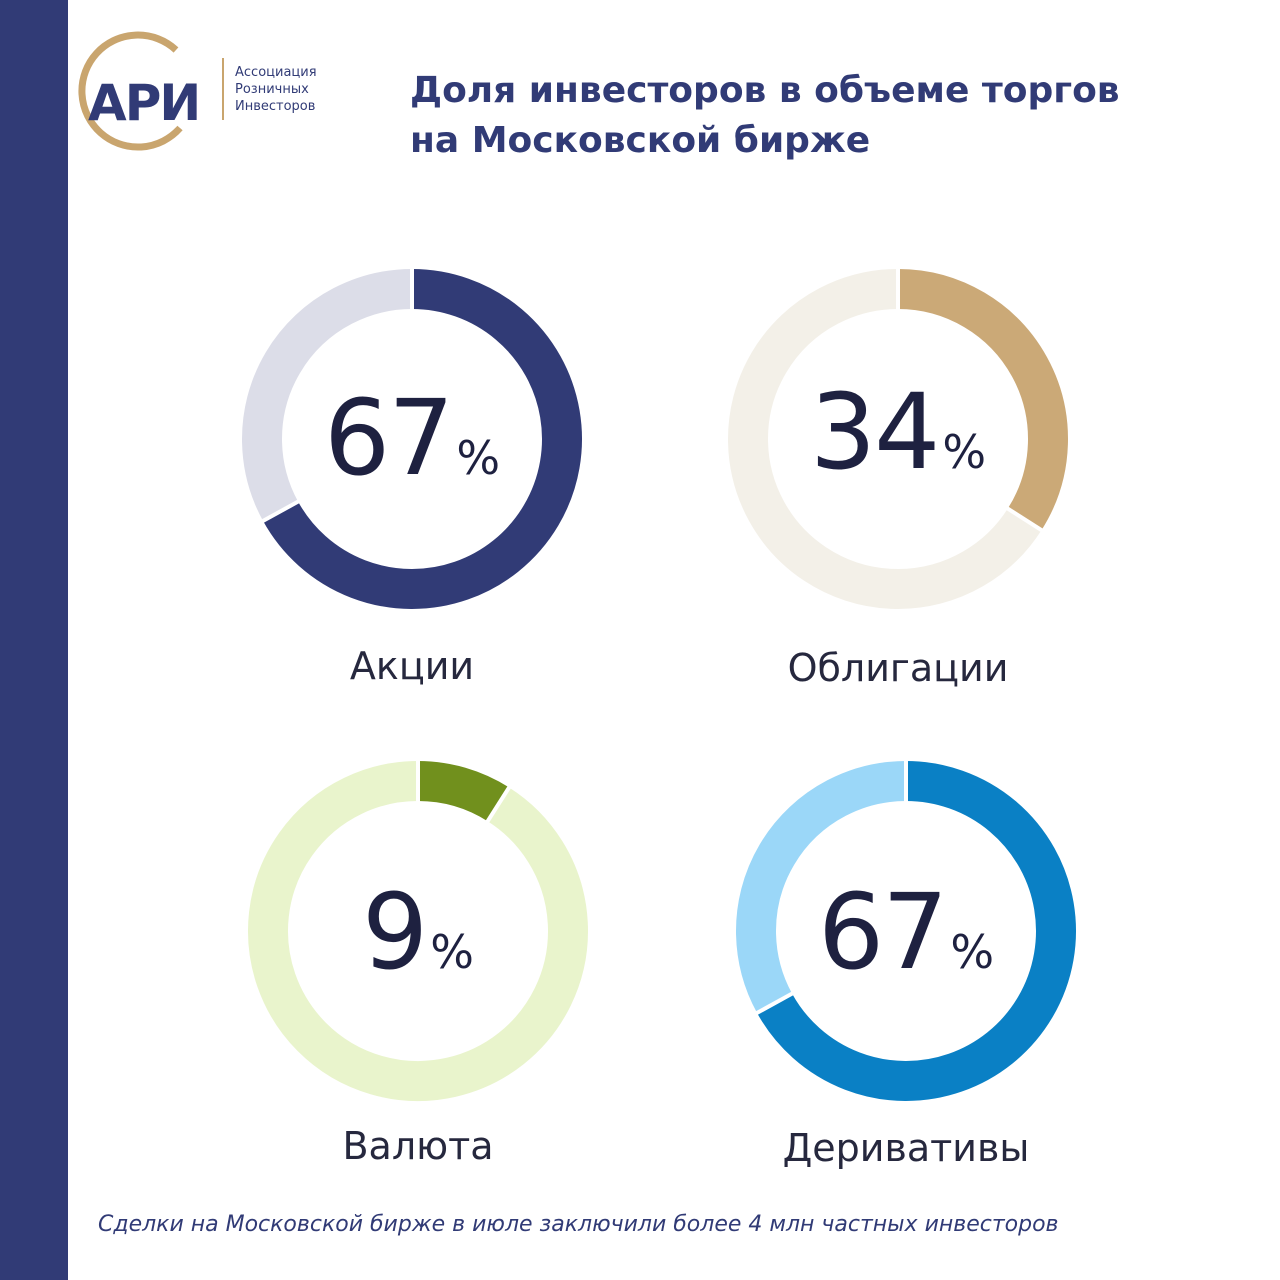 The image size is (1280, 1280). I want to click on page-title-line: Доля инвесторов в объеме торгов, so click(765, 90).